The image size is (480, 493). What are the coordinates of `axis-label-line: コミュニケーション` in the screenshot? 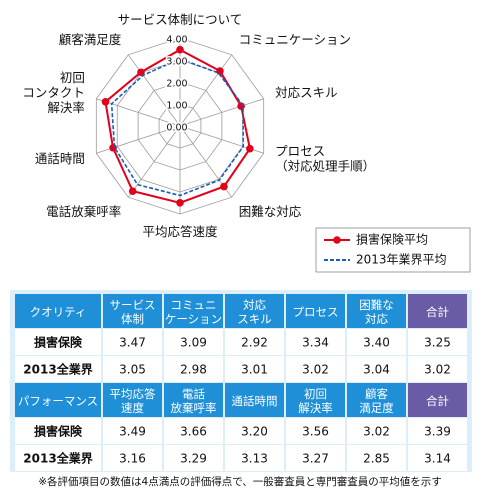 It's located at (295, 39).